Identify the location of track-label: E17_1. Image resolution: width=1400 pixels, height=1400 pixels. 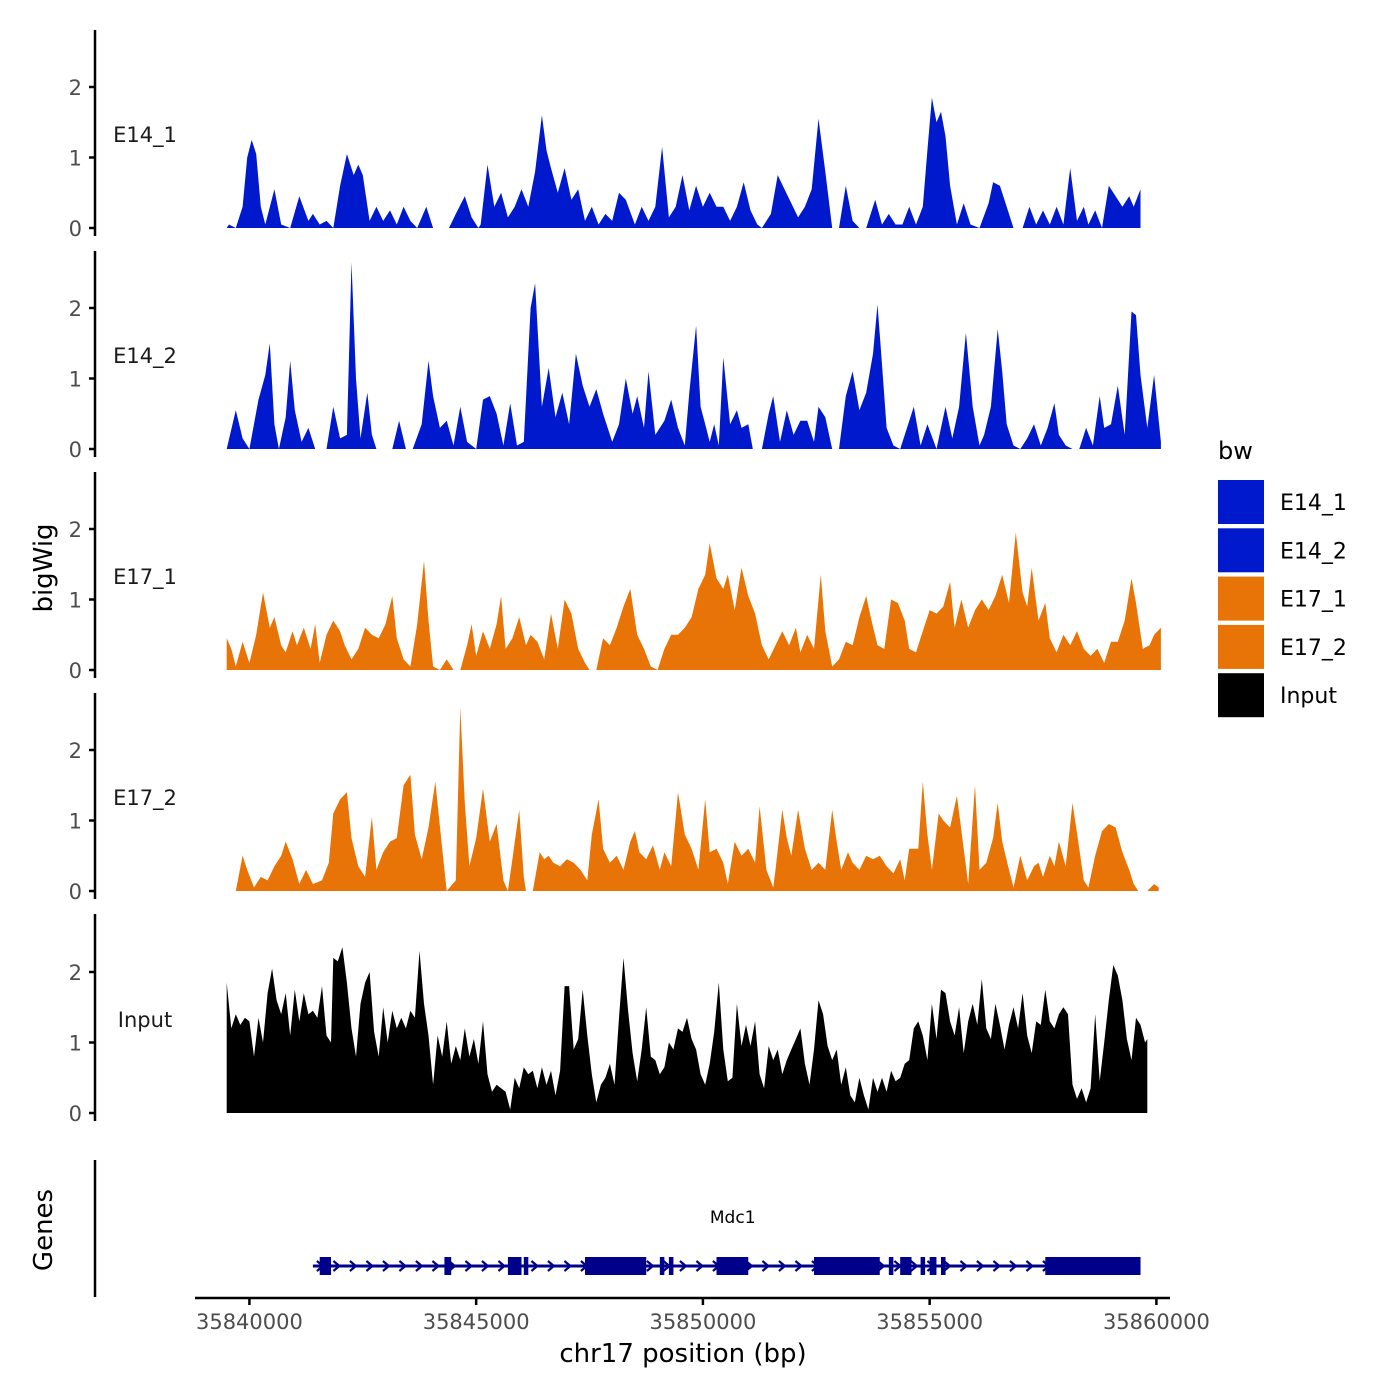
(145, 577).